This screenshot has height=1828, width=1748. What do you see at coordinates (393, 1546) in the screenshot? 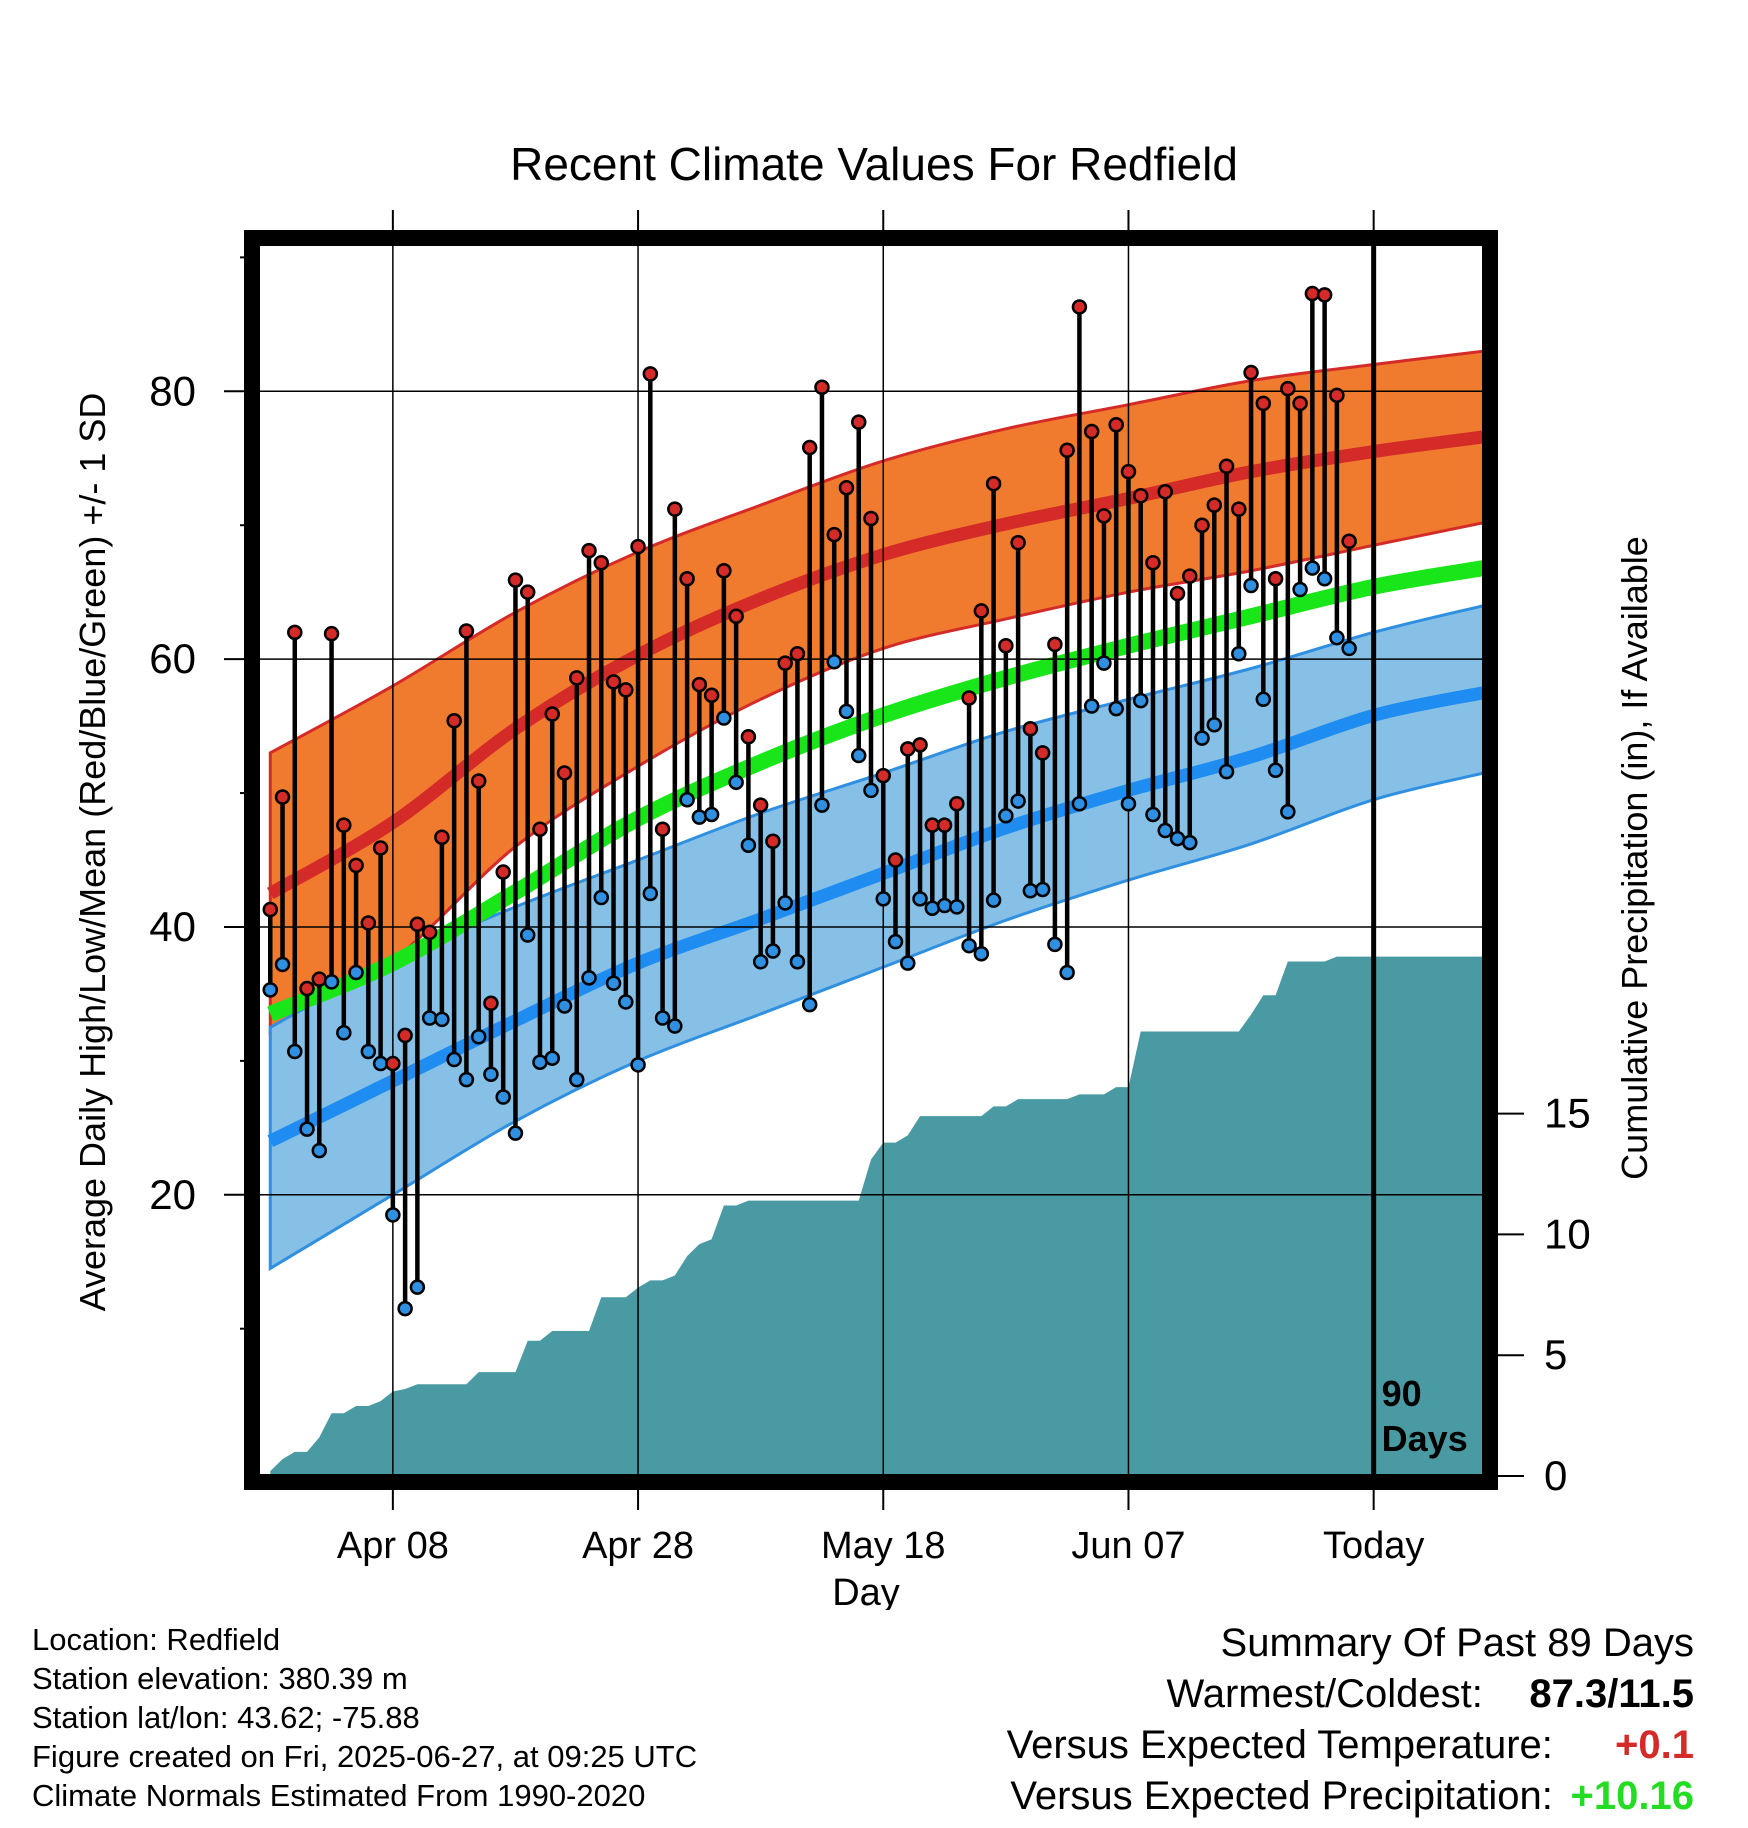
I see `x-tick-label: Apr 08` at bounding box center [393, 1546].